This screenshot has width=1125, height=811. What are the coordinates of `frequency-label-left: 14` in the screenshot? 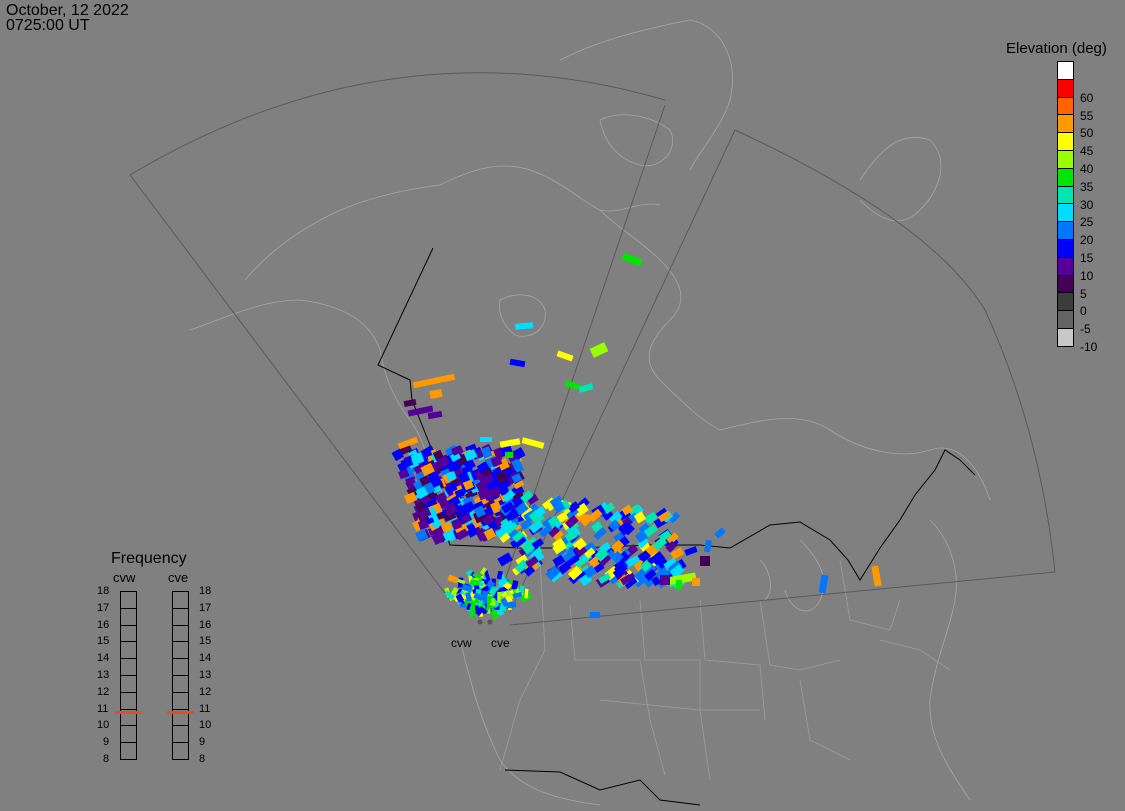 It's located at (103, 658).